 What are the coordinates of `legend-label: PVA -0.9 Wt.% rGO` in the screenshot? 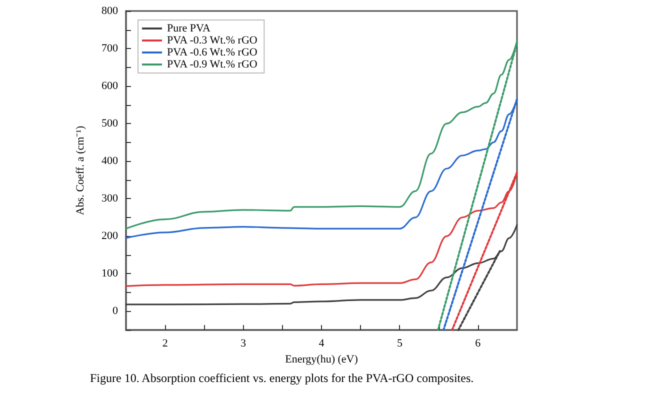 It's located at (212, 64).